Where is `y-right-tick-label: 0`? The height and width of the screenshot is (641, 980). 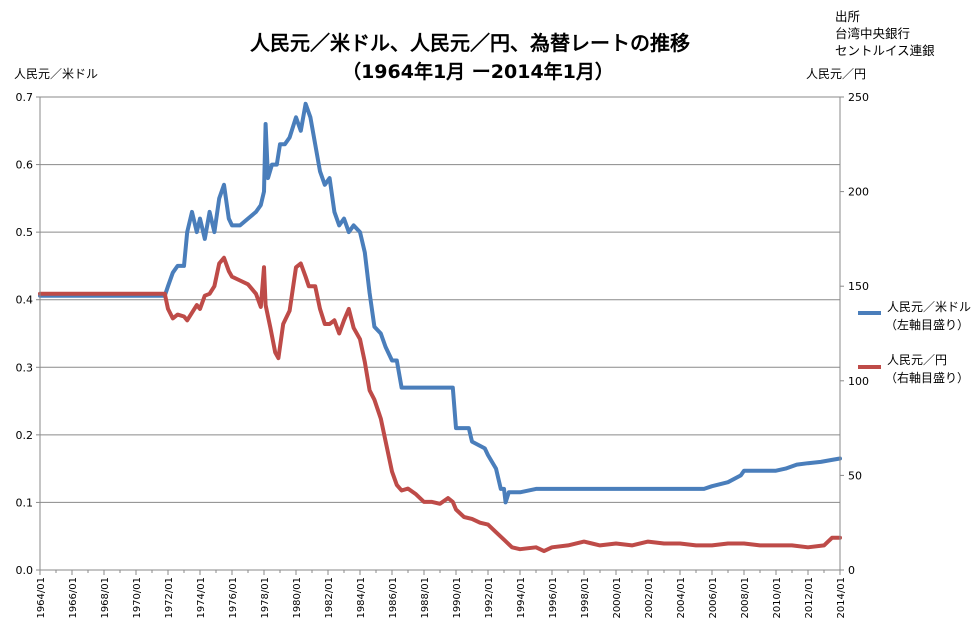 y-right-tick-label: 0 is located at coordinates (851, 570).